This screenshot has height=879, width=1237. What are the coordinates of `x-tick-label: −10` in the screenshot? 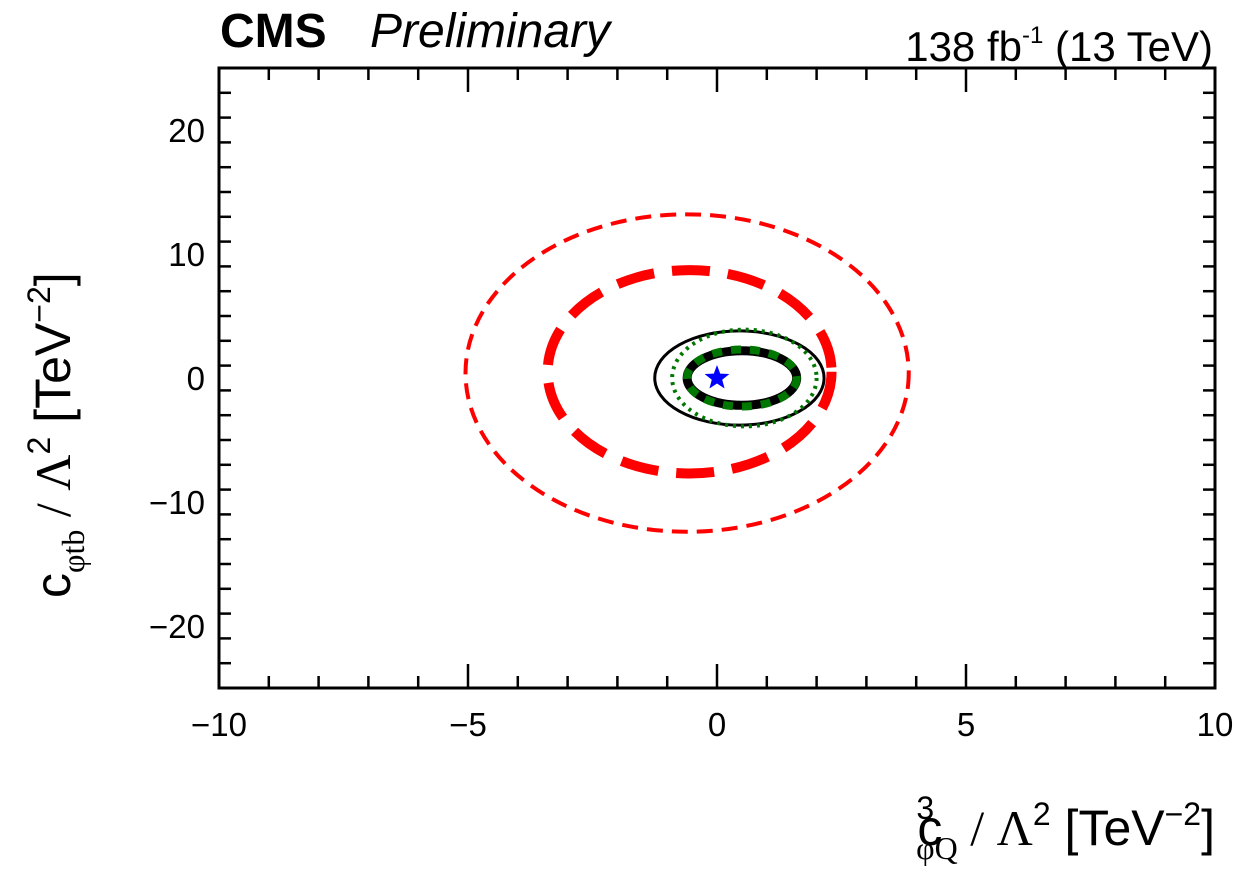 It's located at (219, 724).